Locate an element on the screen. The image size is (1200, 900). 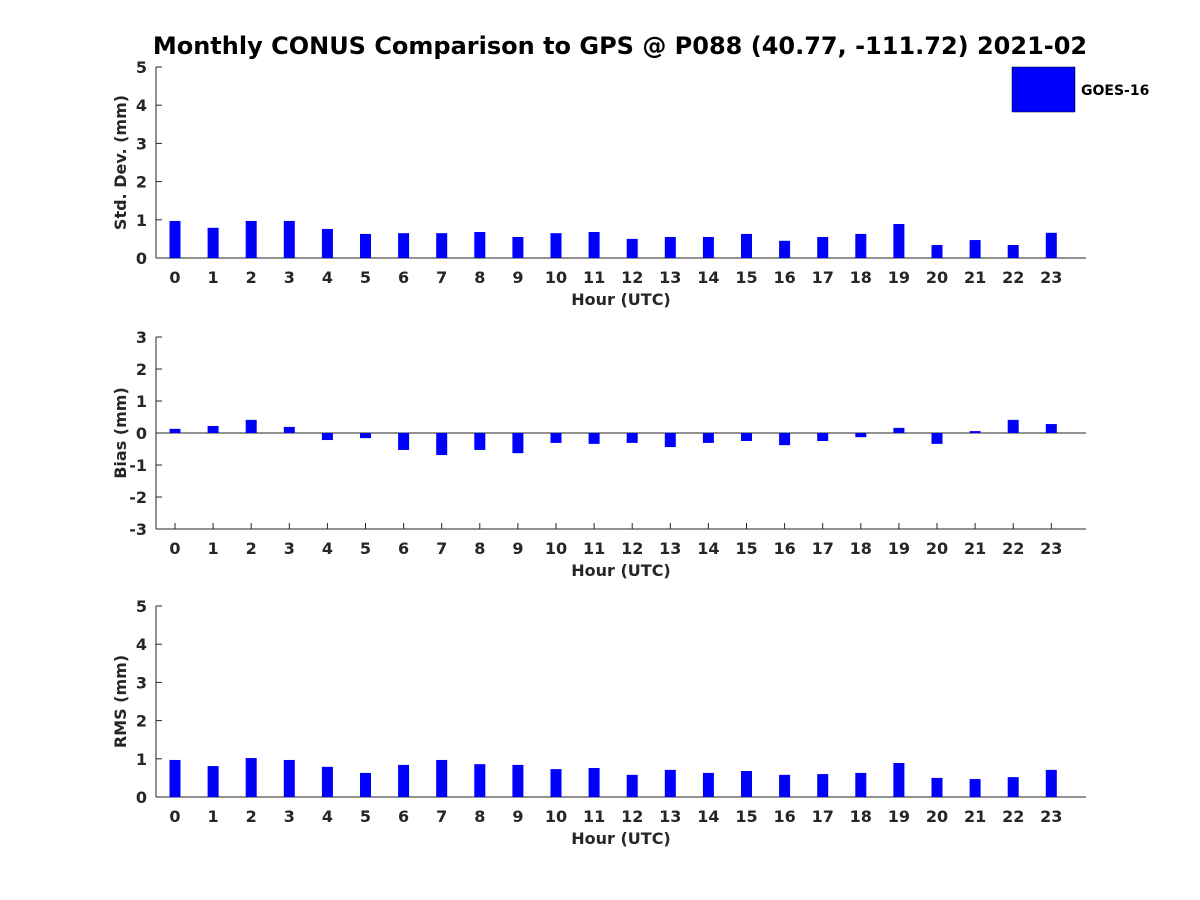
bias-x-axis-label: Hour (UTC) is located at coordinates (621, 570).